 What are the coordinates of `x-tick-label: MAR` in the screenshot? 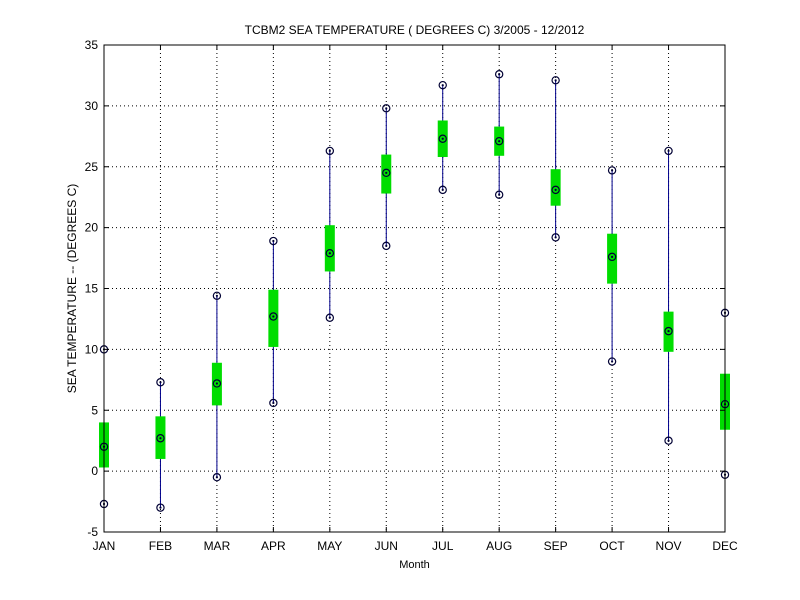 It's located at (217, 546).